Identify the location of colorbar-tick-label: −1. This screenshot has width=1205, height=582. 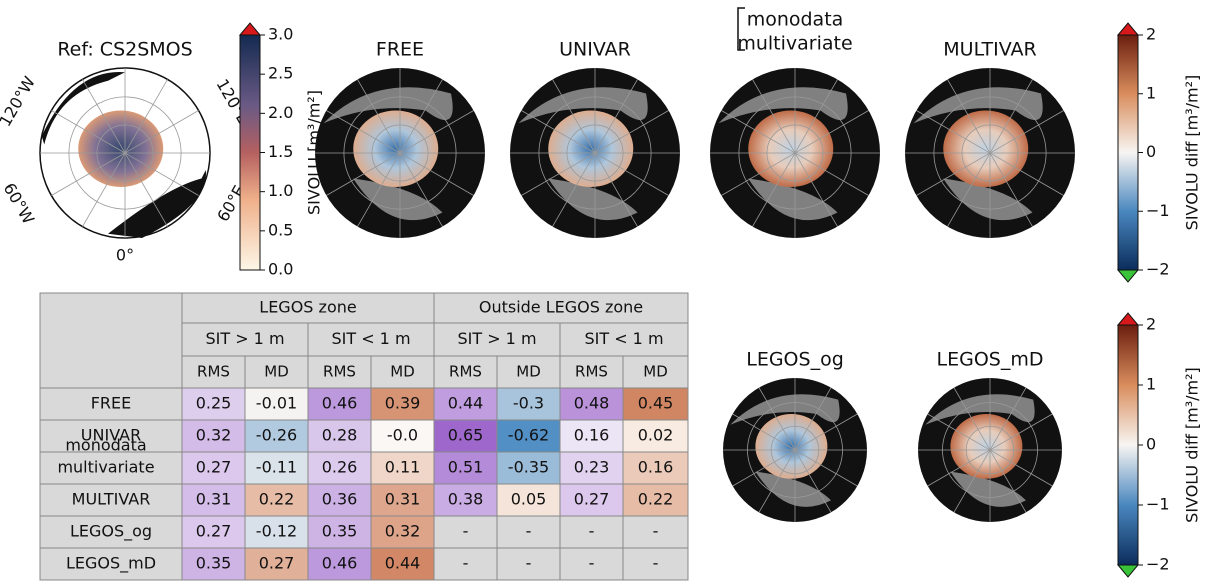
(1158, 210).